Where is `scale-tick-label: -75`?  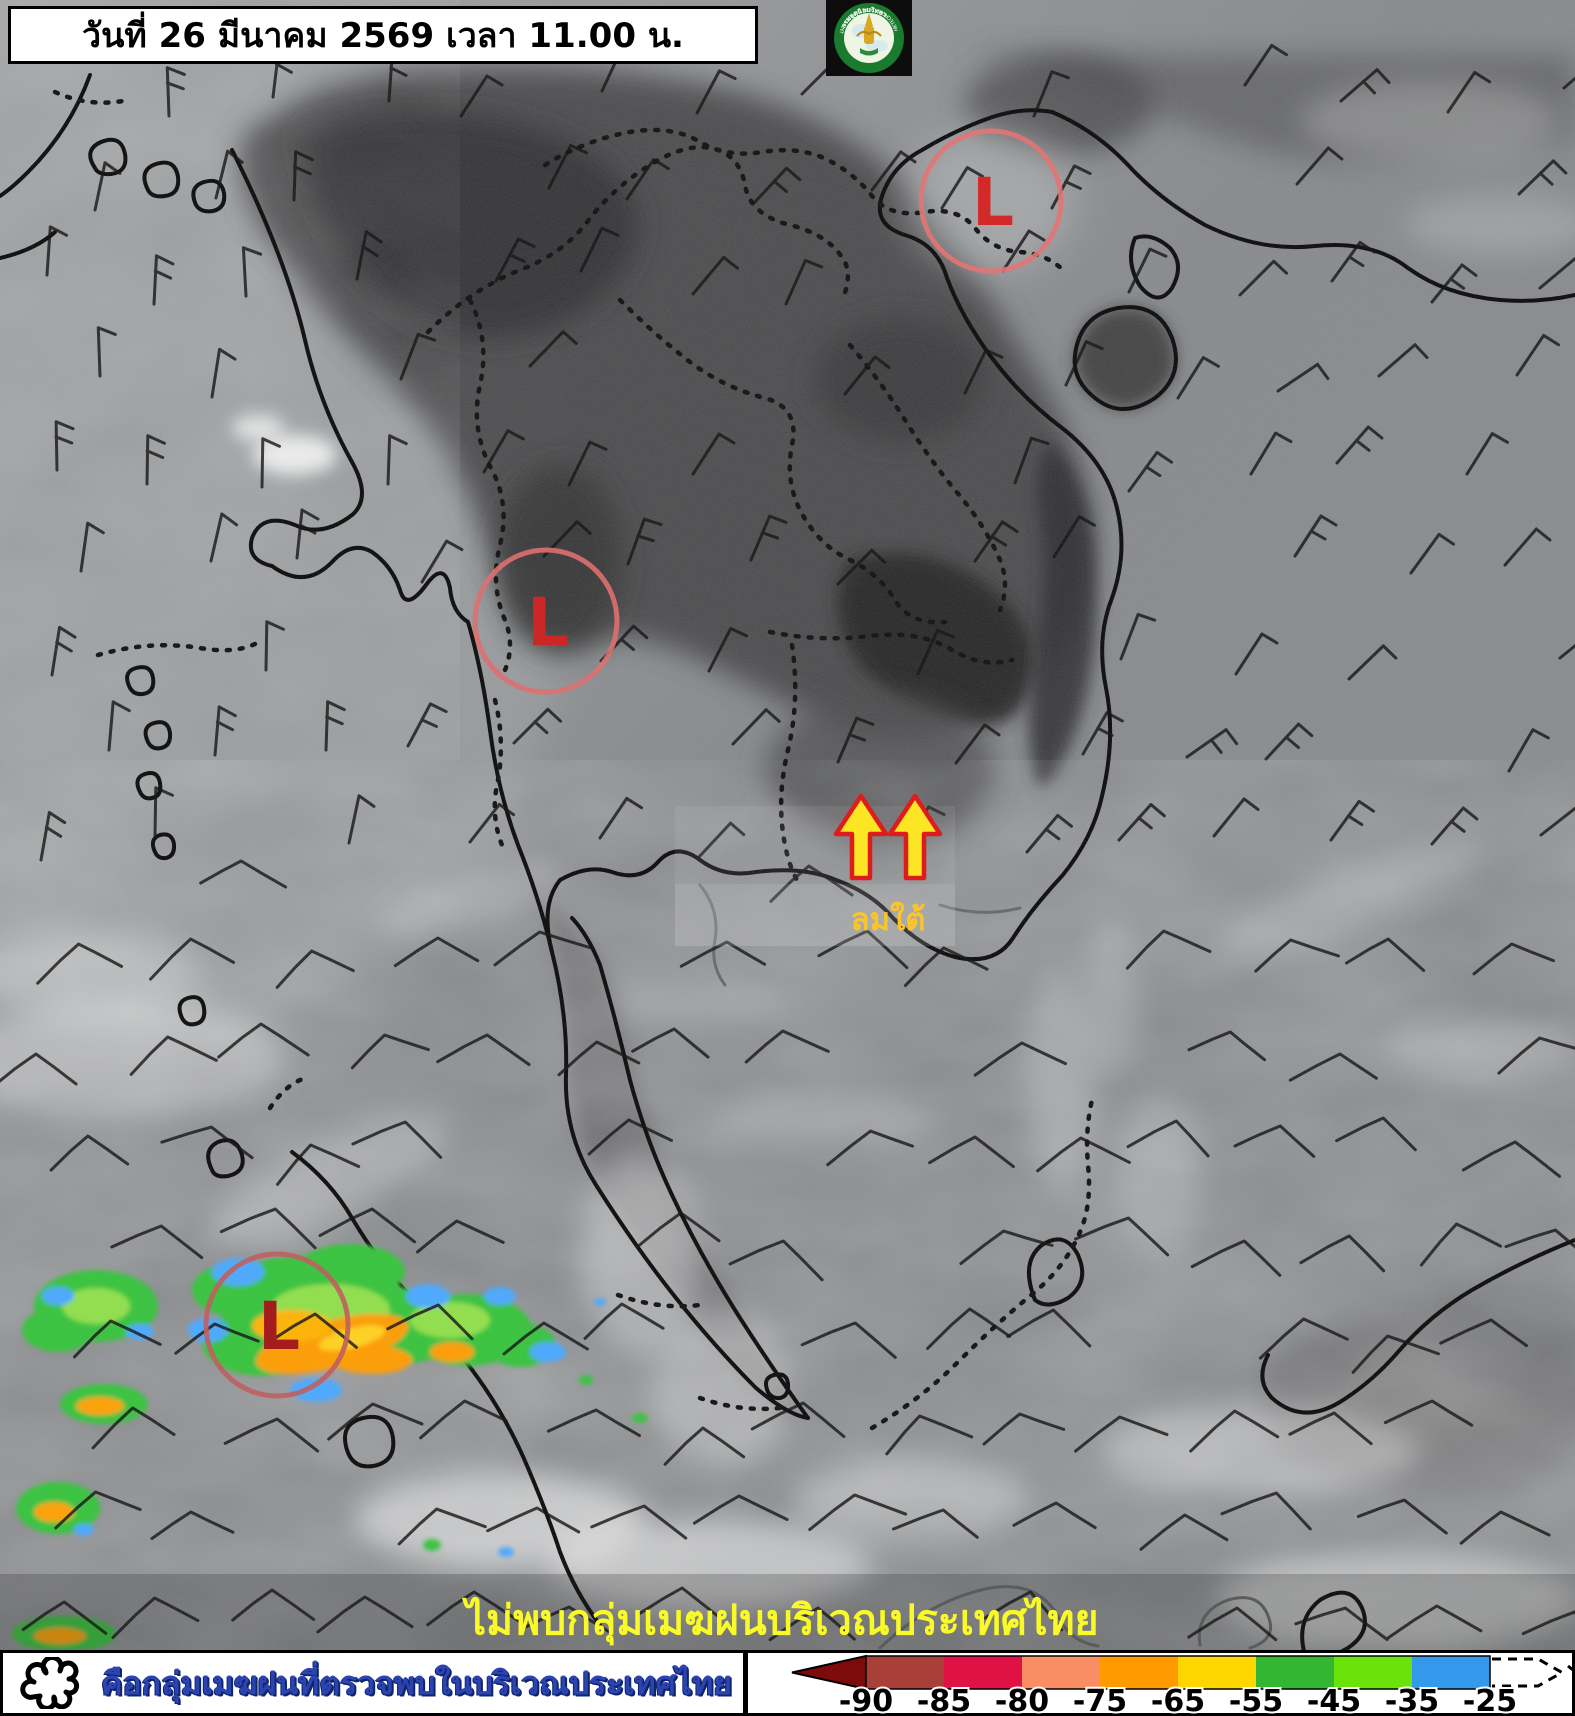
scale-tick-label: -75 is located at coordinates (1100, 1699).